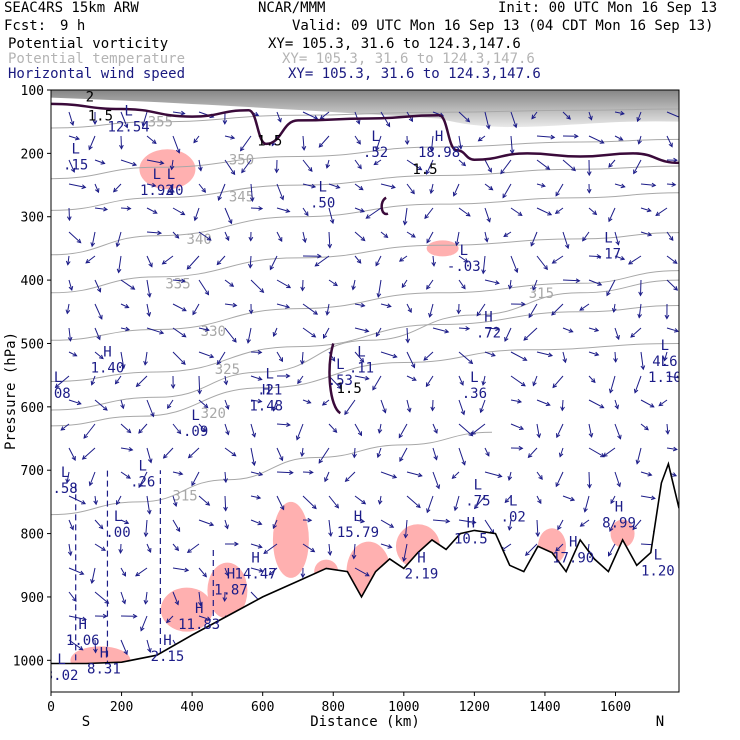  I want to click on legend-wind-name: Horizontal wind speed, so click(97, 74).